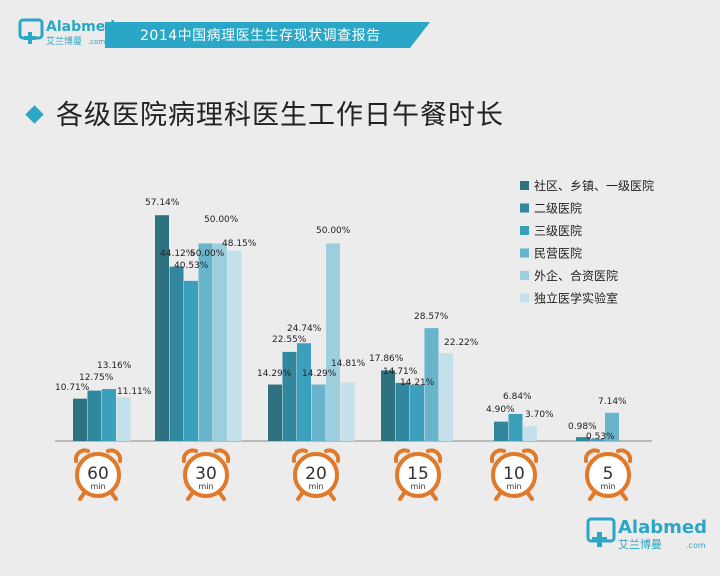  I want to click on data-label-5-3: 7.14%, so click(612, 402).